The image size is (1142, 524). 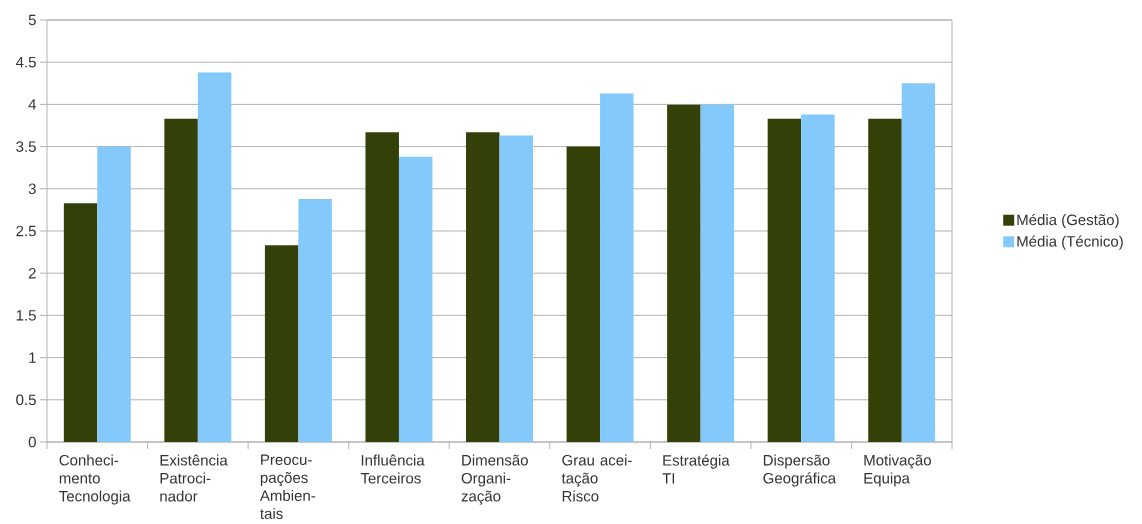 I want to click on x-tick-label: Grau acei-tação Risco, so click(x=596, y=478).